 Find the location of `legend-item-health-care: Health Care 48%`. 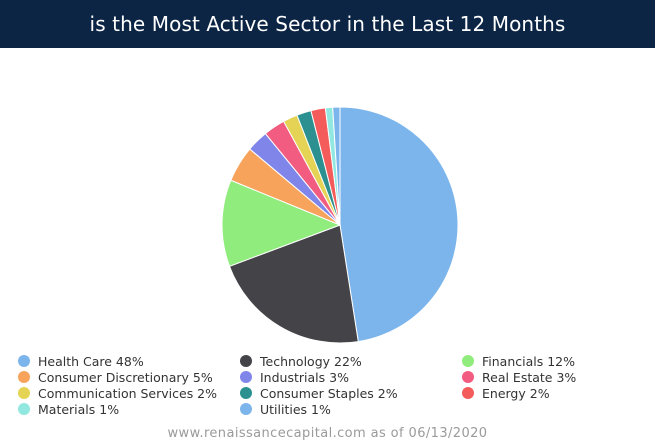

legend-item-health-care: Health Care 48% is located at coordinates (129, 361).